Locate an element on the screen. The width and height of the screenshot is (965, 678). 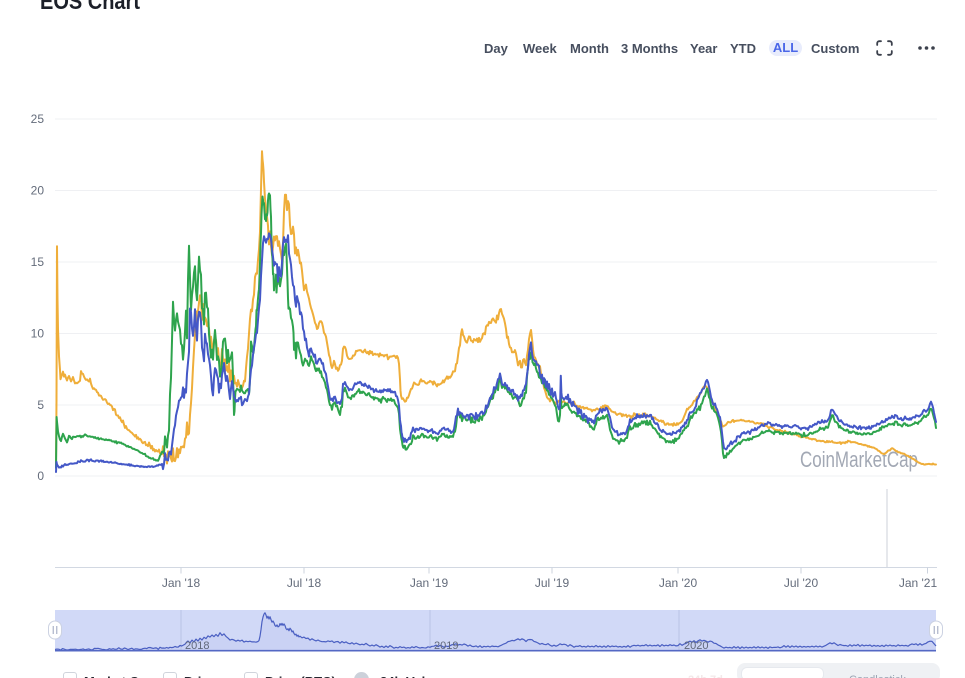
svg-text: 5 is located at coordinates (40, 405).